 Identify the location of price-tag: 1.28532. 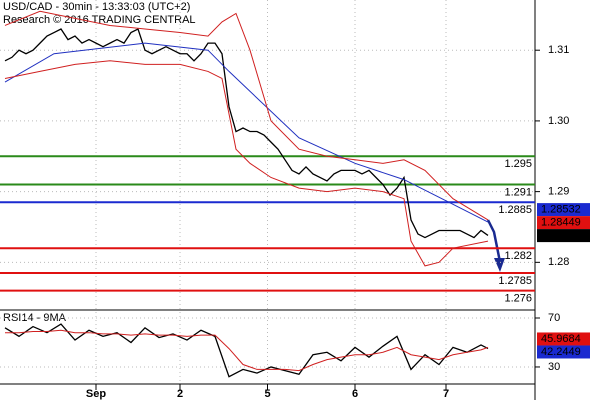
(561, 210).